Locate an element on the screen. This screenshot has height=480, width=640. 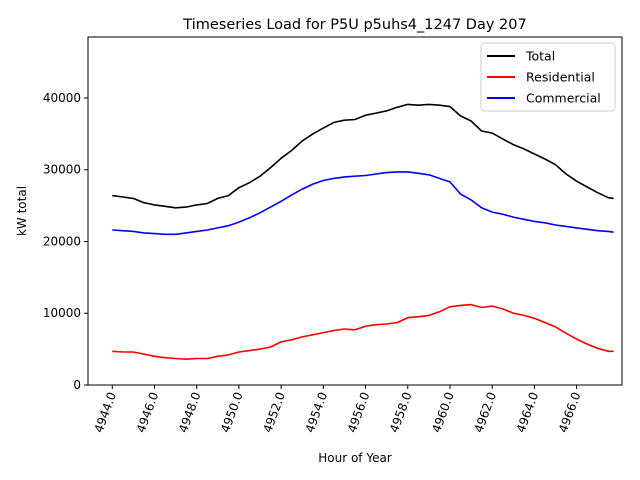
y-tick-label: 30000 is located at coordinates (62, 170).